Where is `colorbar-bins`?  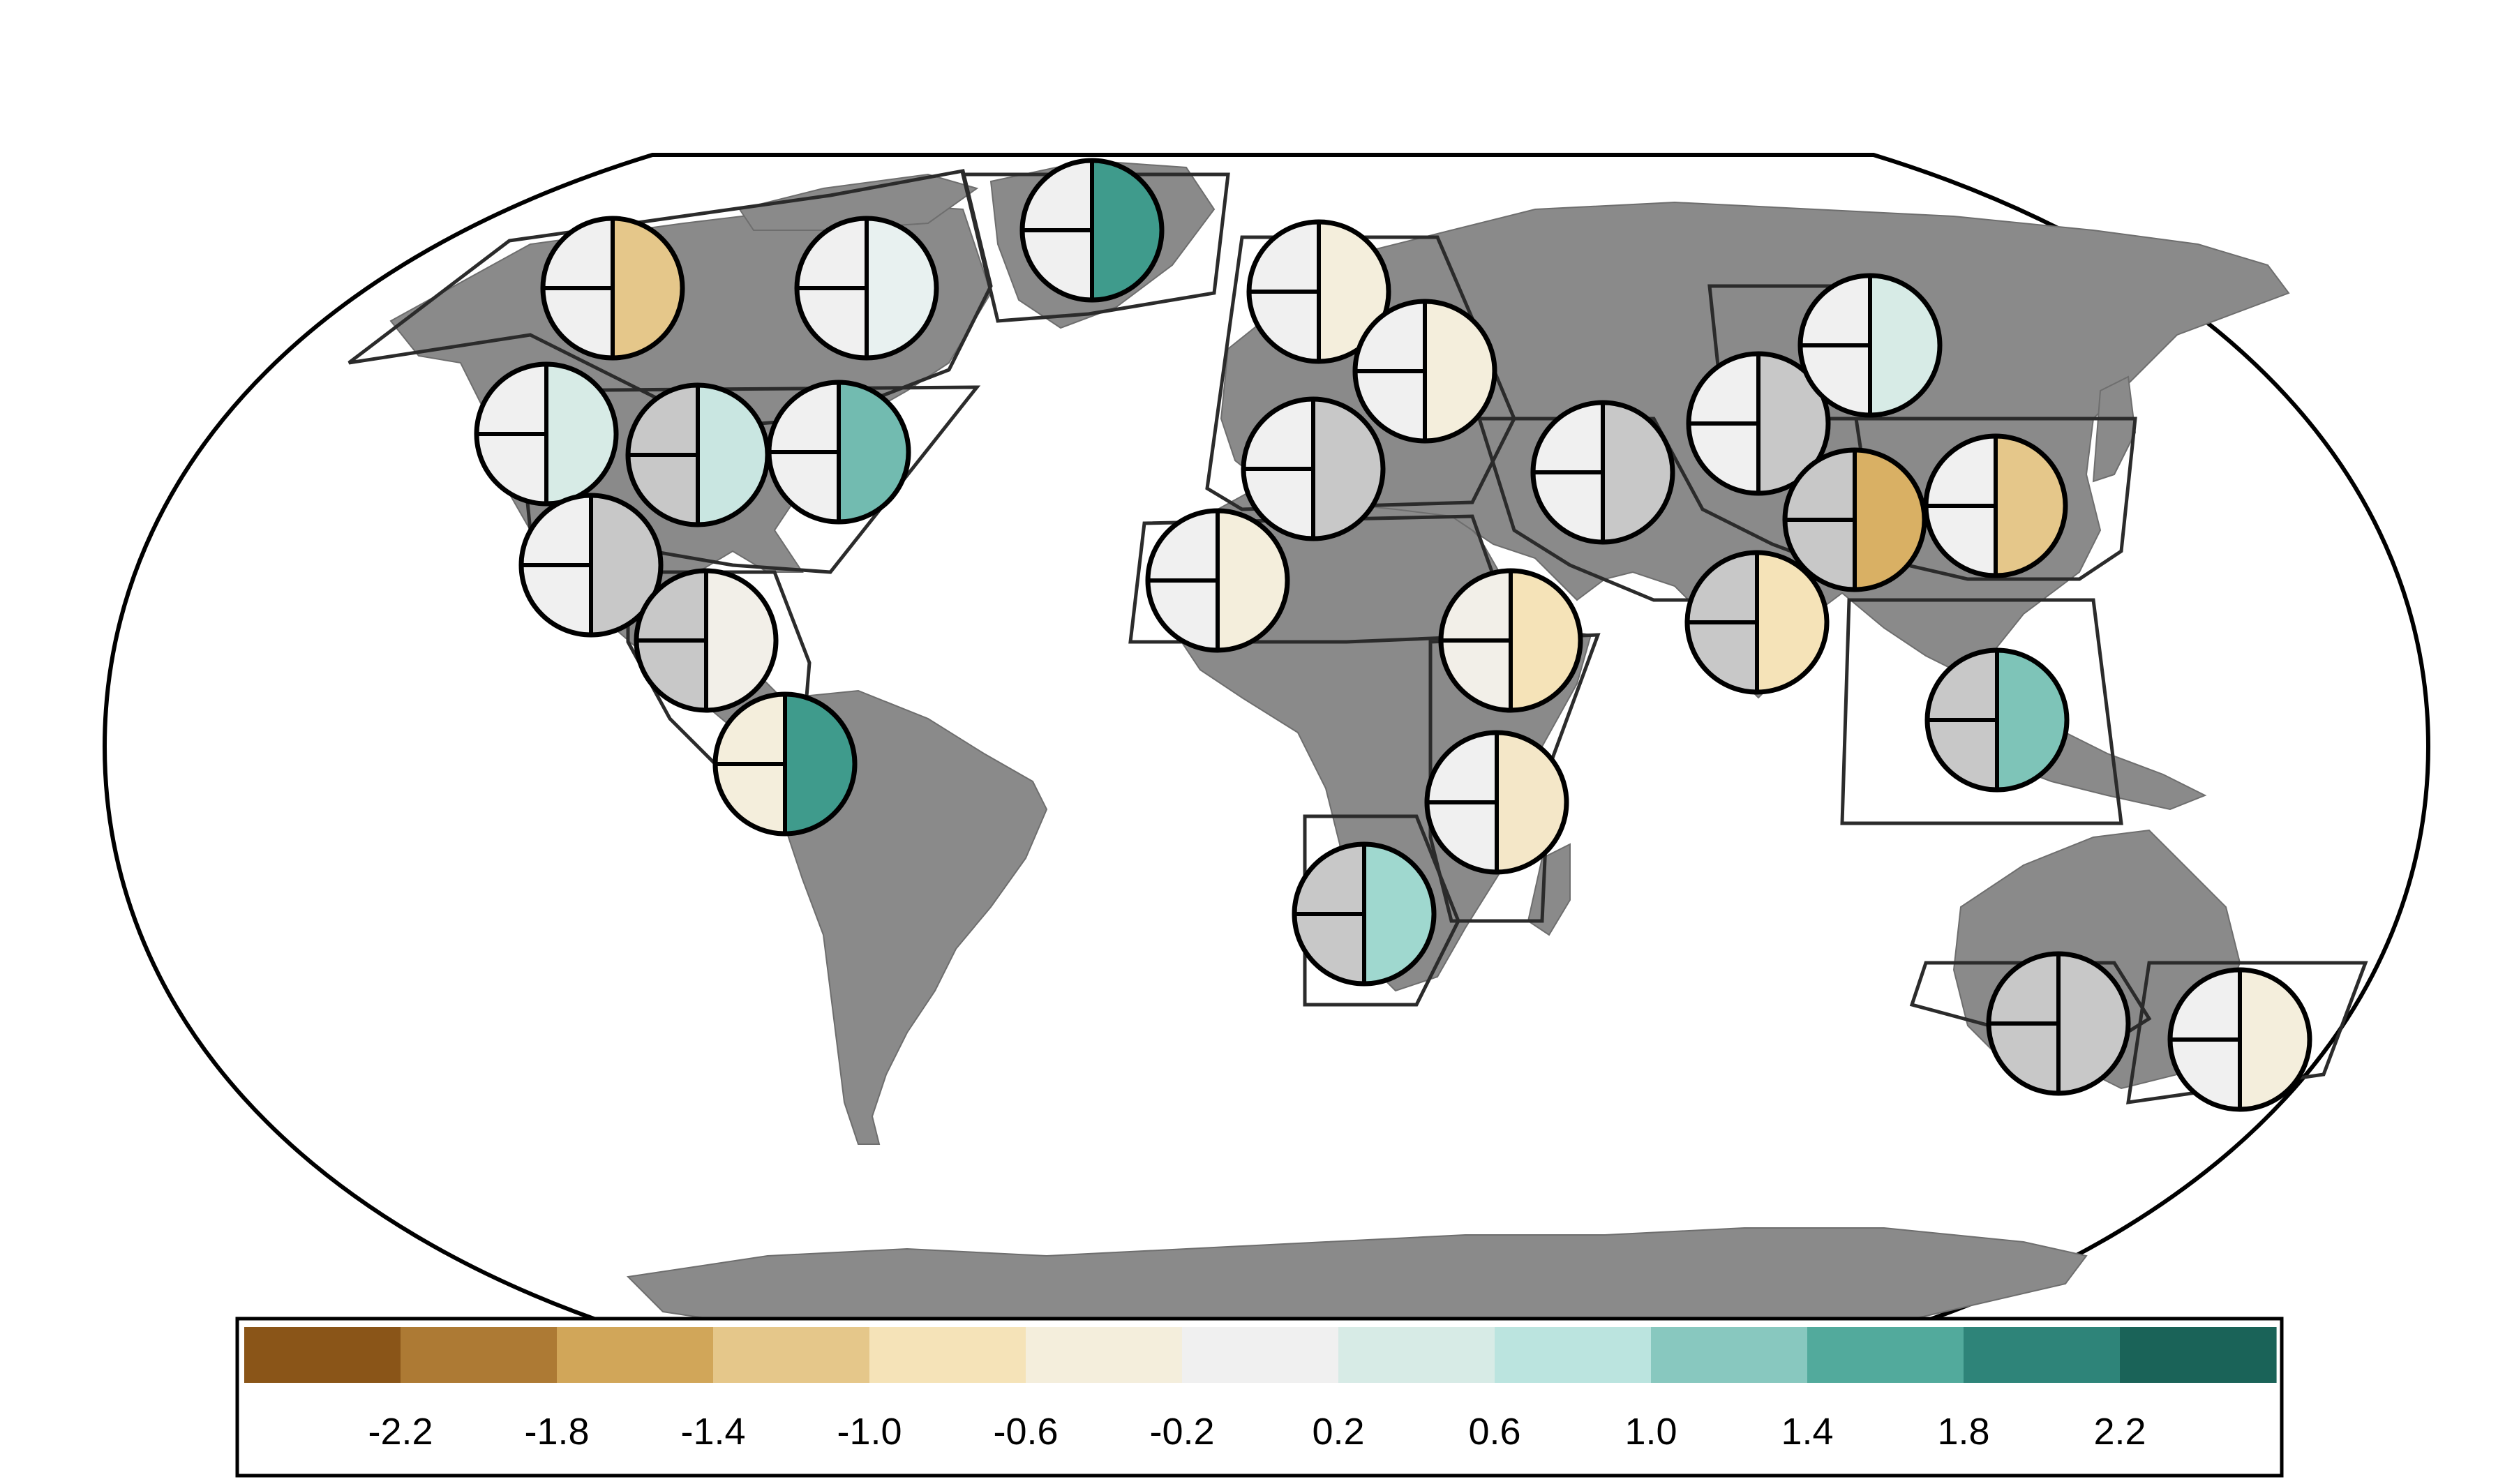
colorbar-bins is located at coordinates (1260, 1355).